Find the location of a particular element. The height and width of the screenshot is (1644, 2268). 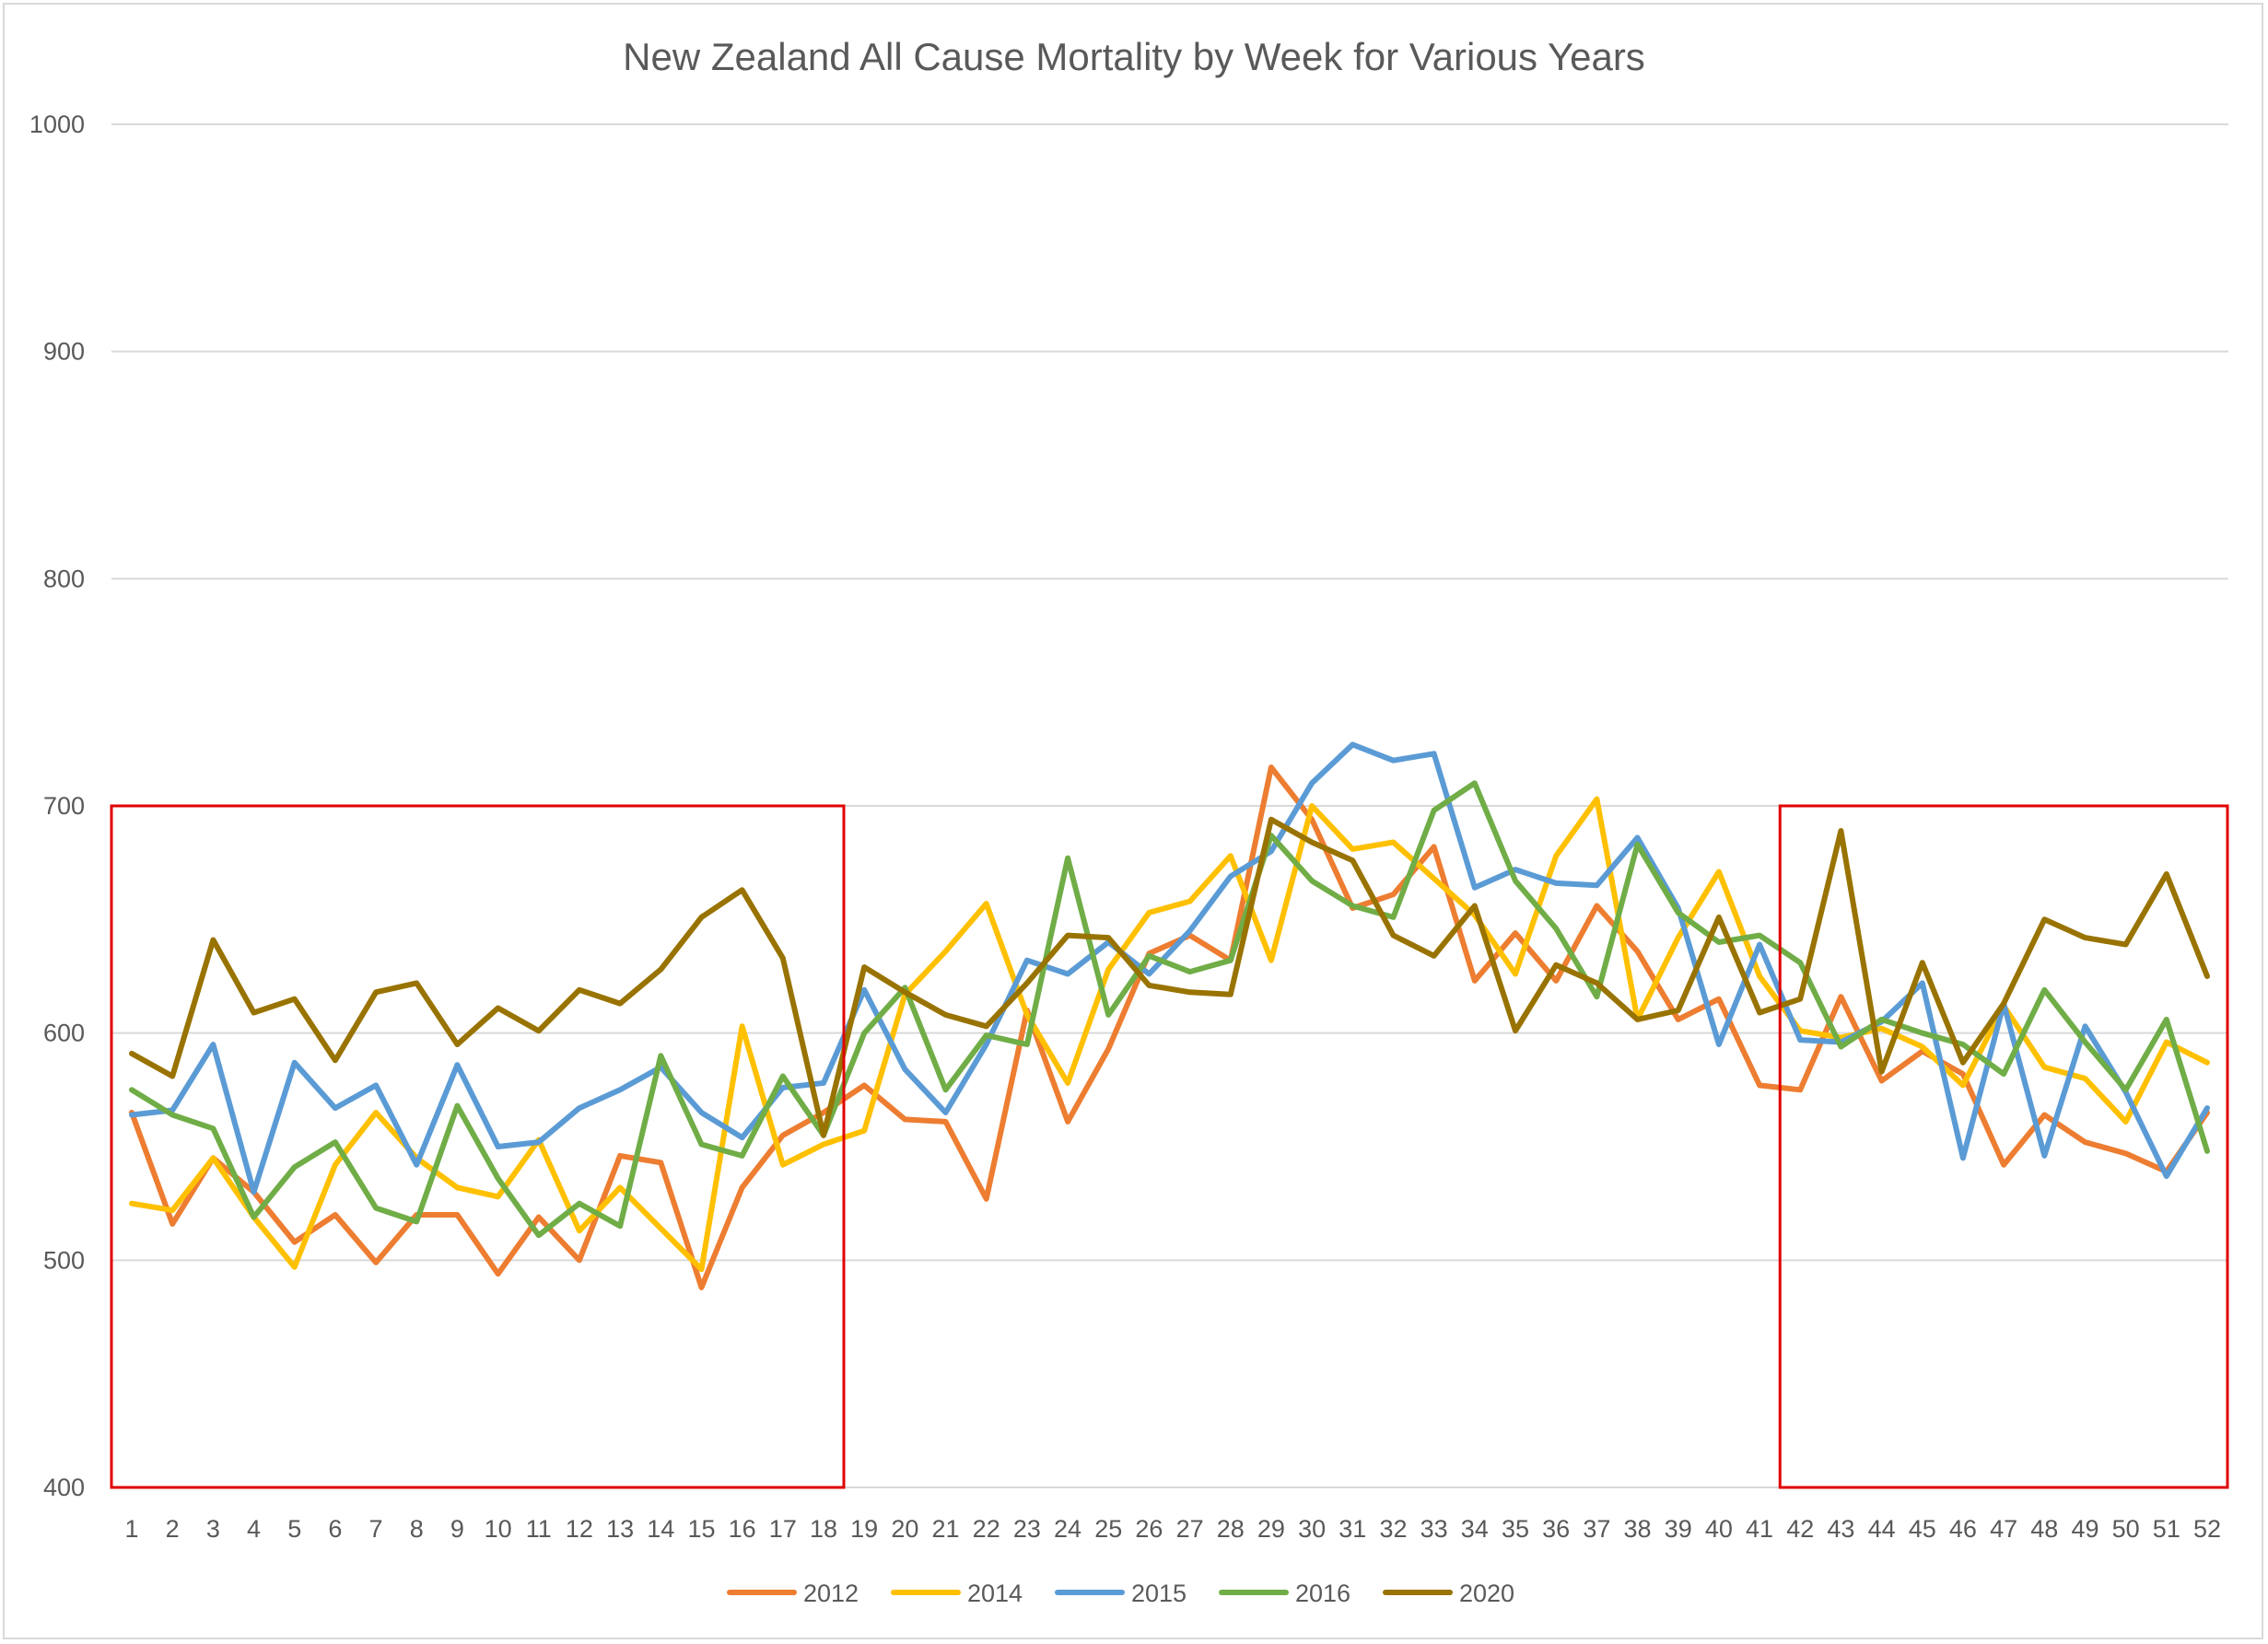

x-tick-label: 18 is located at coordinates (823, 1529).